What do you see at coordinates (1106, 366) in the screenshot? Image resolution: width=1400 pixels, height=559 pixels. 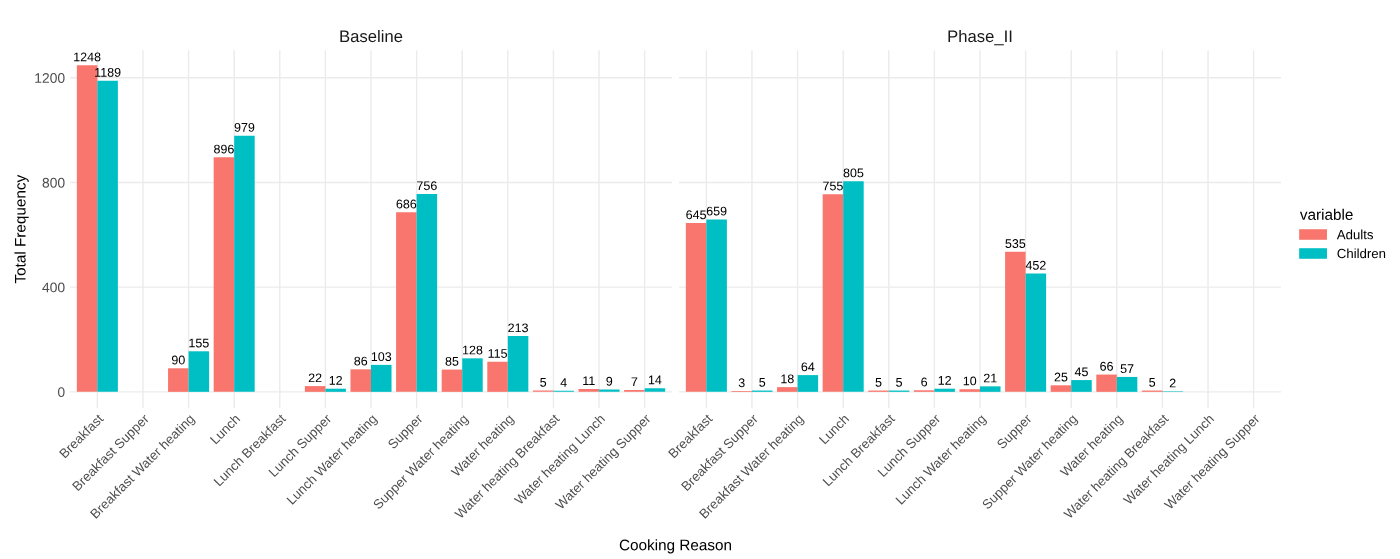 I see `data-label: 66` at bounding box center [1106, 366].